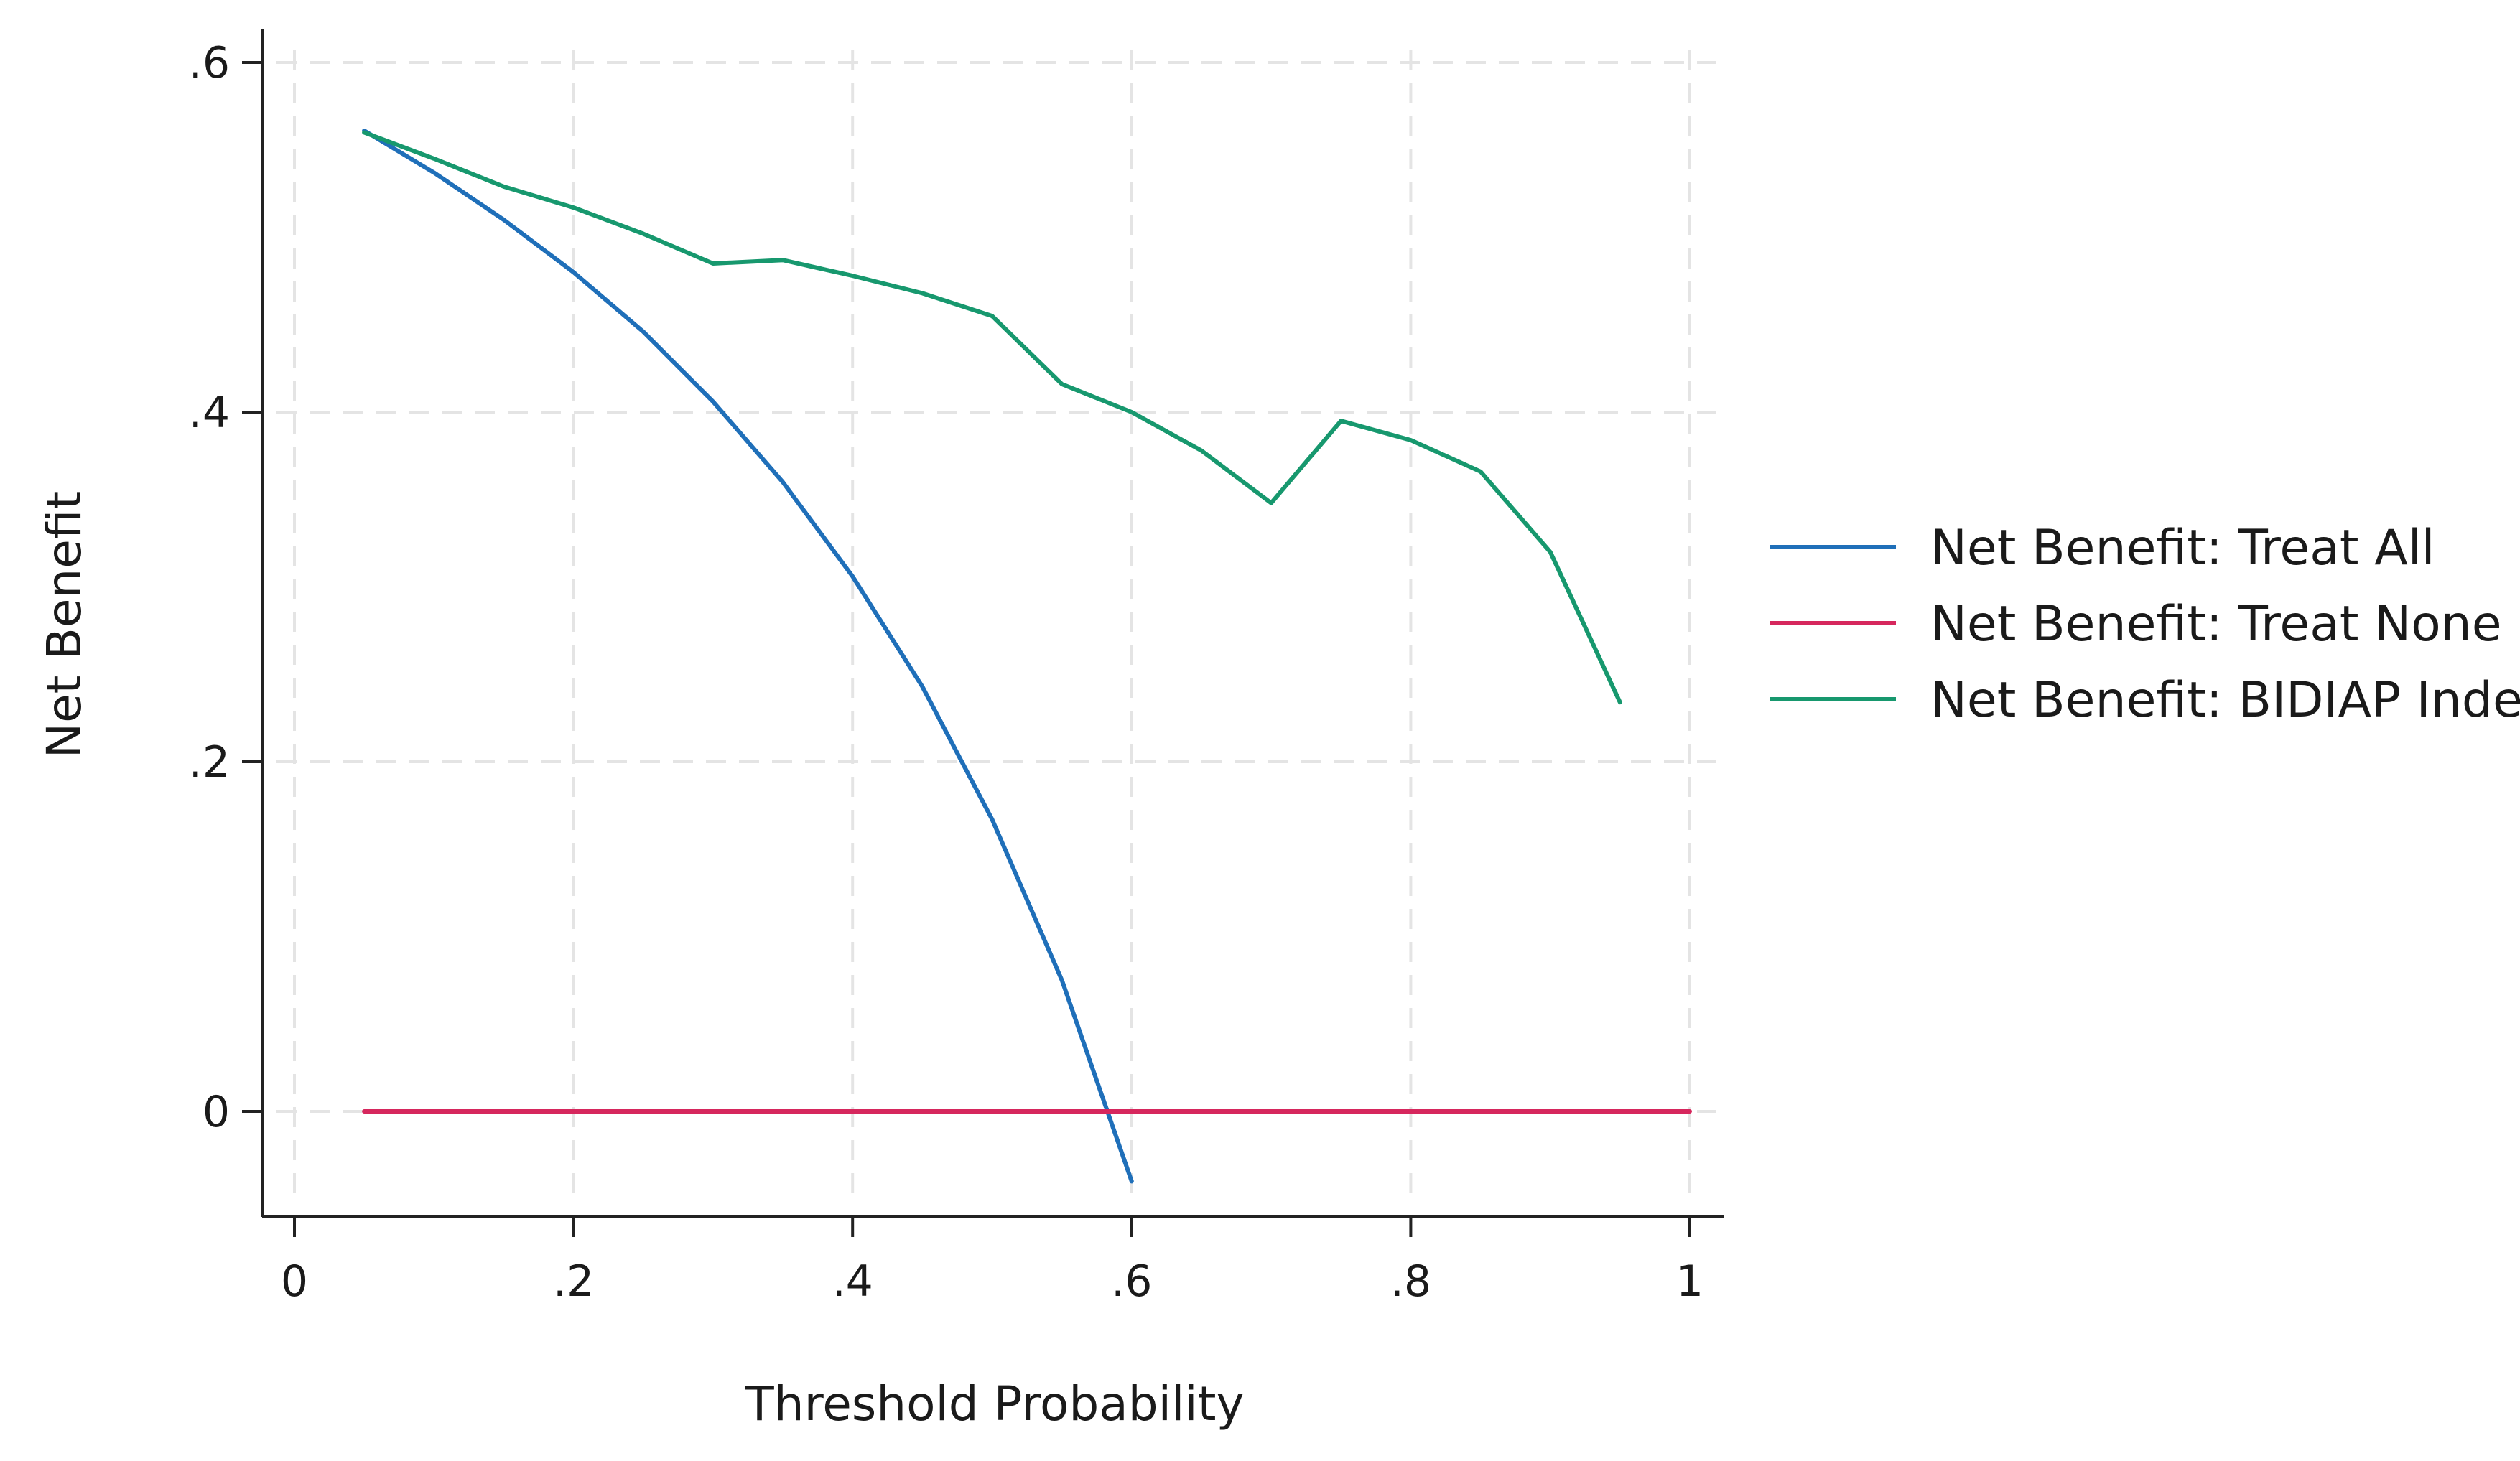 The height and width of the screenshot is (1461, 2520). What do you see at coordinates (209, 413) in the screenshot?
I see `y-tick-label: .4` at bounding box center [209, 413].